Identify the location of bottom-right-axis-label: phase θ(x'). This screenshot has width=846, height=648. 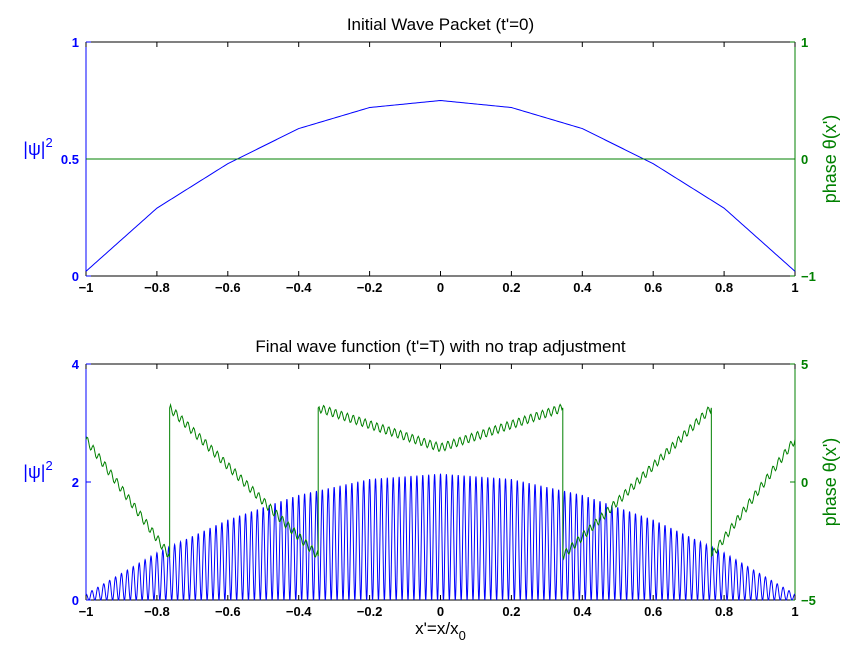
(830, 482).